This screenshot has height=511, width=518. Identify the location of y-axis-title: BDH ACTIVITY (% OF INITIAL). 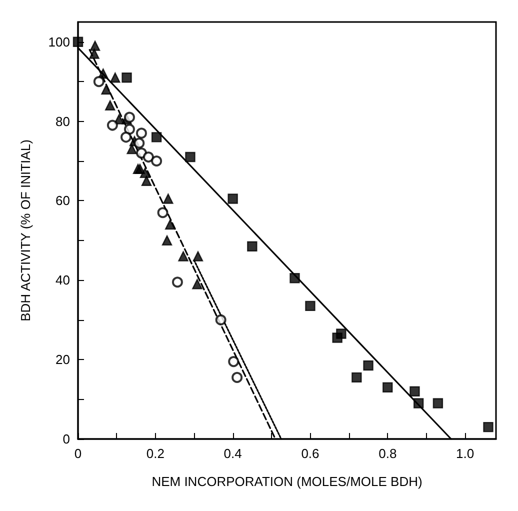
(25, 231).